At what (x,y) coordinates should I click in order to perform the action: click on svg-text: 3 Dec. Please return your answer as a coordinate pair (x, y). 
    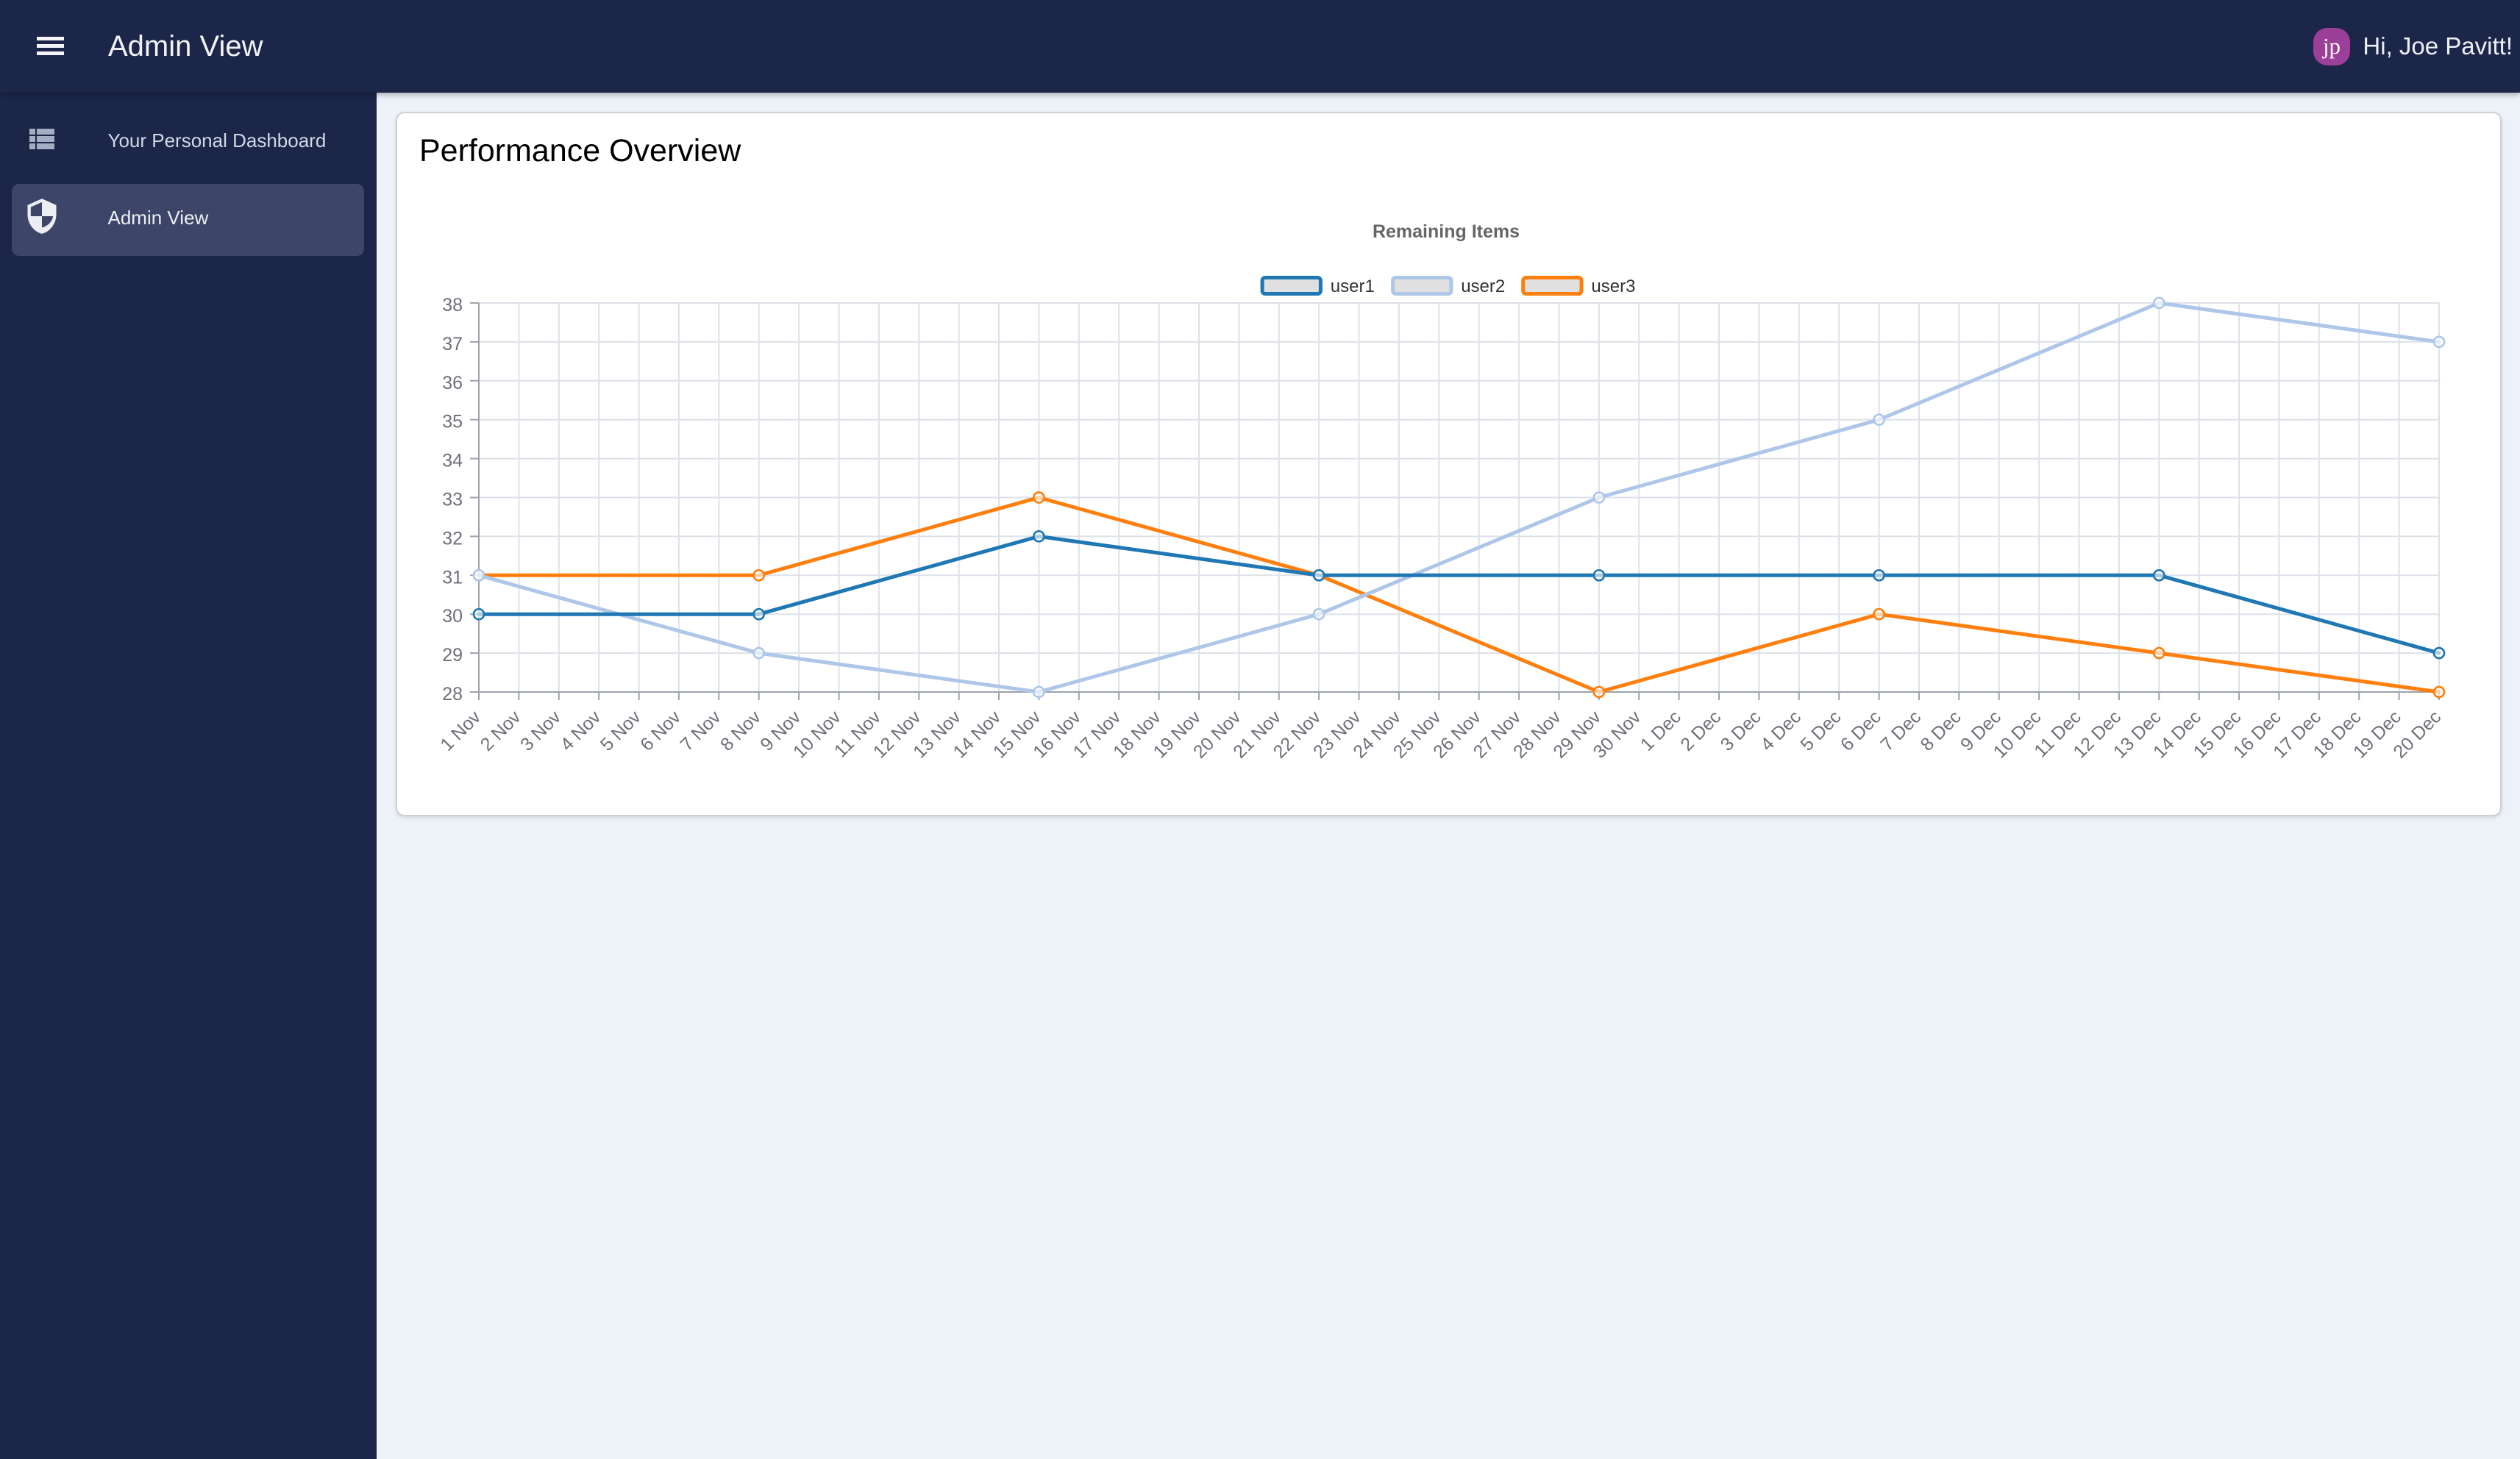
    Looking at the image, I should click on (1741, 731).